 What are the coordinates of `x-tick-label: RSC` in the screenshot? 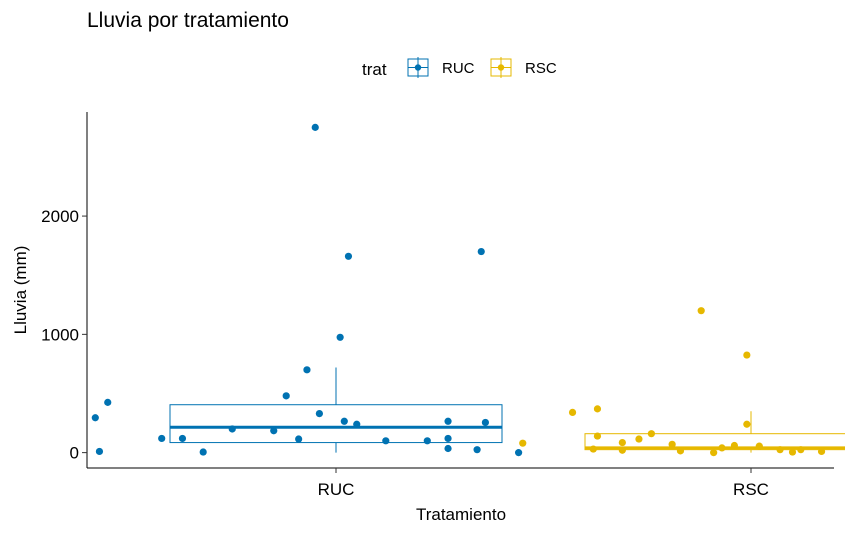 It's located at (751, 489).